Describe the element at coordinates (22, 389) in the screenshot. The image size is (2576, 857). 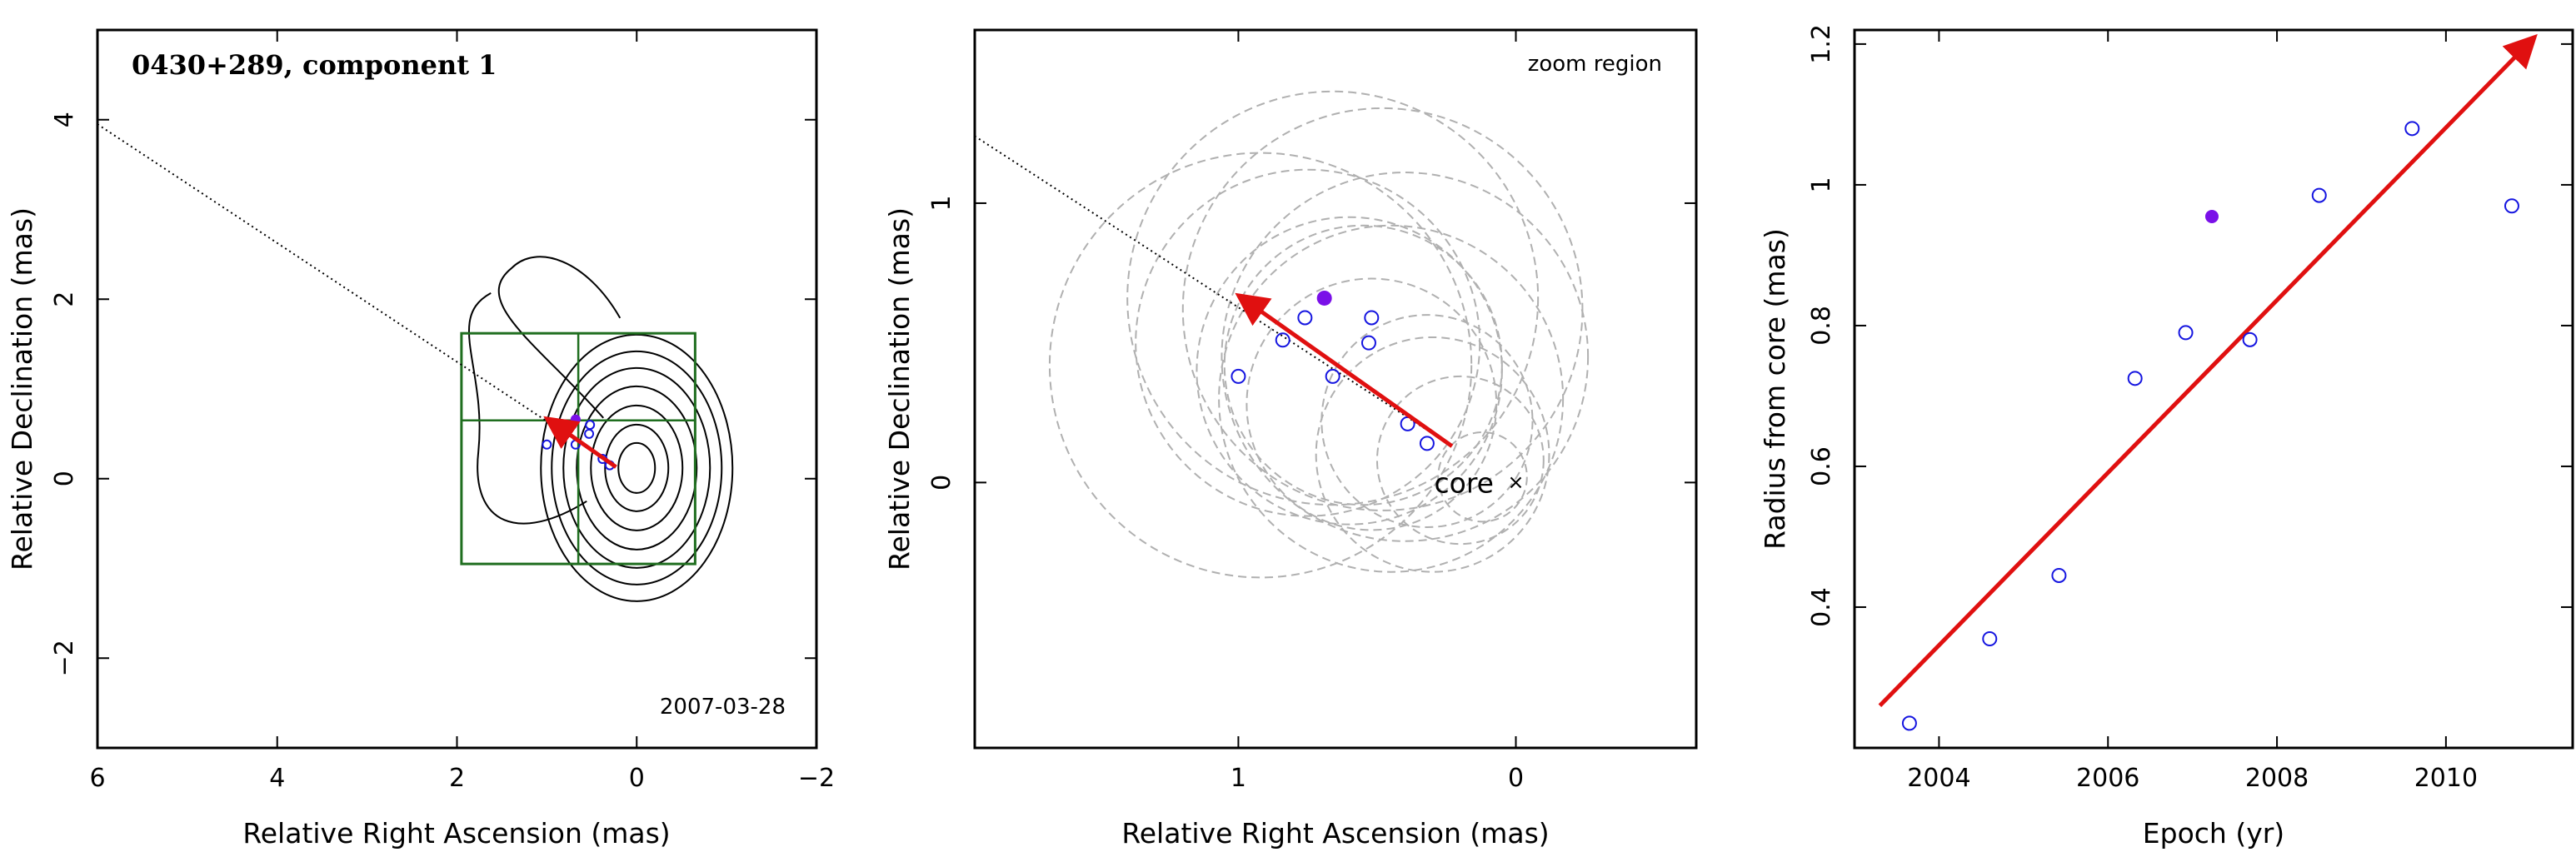
I see `map-y-axis-title: Relative Declination (mas)` at that location.